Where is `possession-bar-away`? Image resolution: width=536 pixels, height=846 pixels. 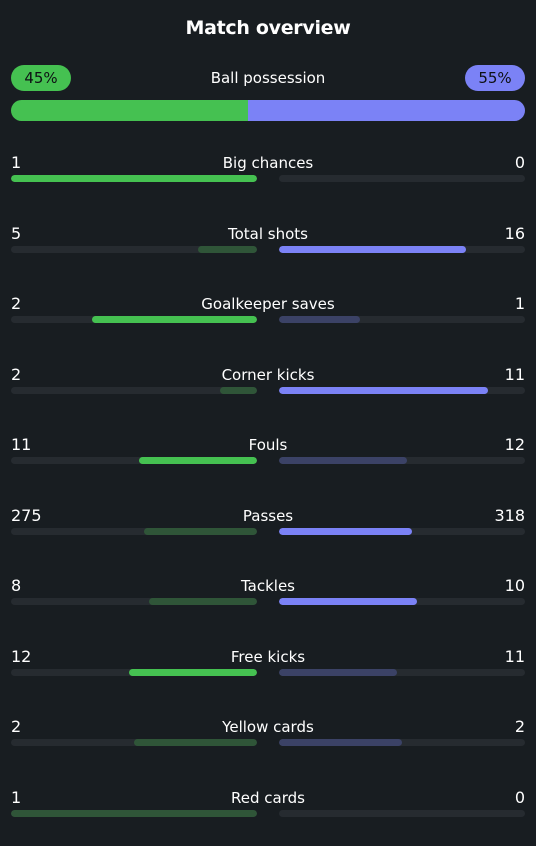
possession-bar-away is located at coordinates (386, 110).